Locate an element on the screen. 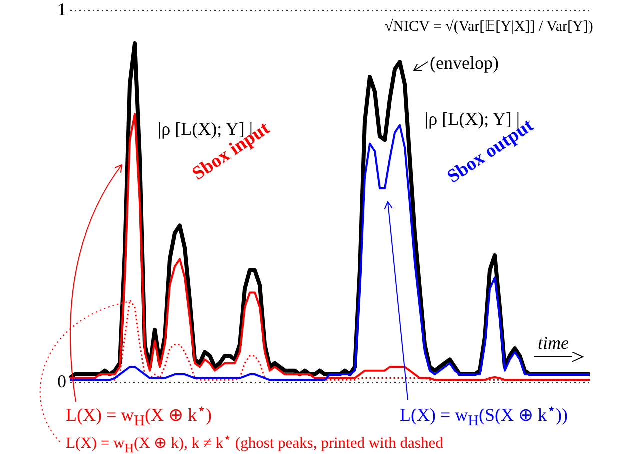 The width and height of the screenshot is (620, 454). text: L(X) = w$_{H}$(S(X ⊕ k$^{⋆}$)) is located at coordinates (484, 416).